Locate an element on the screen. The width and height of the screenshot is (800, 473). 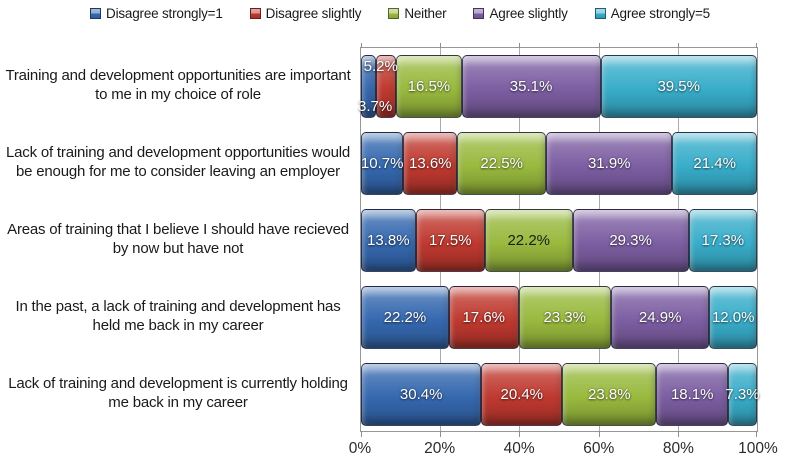
bar-value-label: 31.9% is located at coordinates (609, 163).